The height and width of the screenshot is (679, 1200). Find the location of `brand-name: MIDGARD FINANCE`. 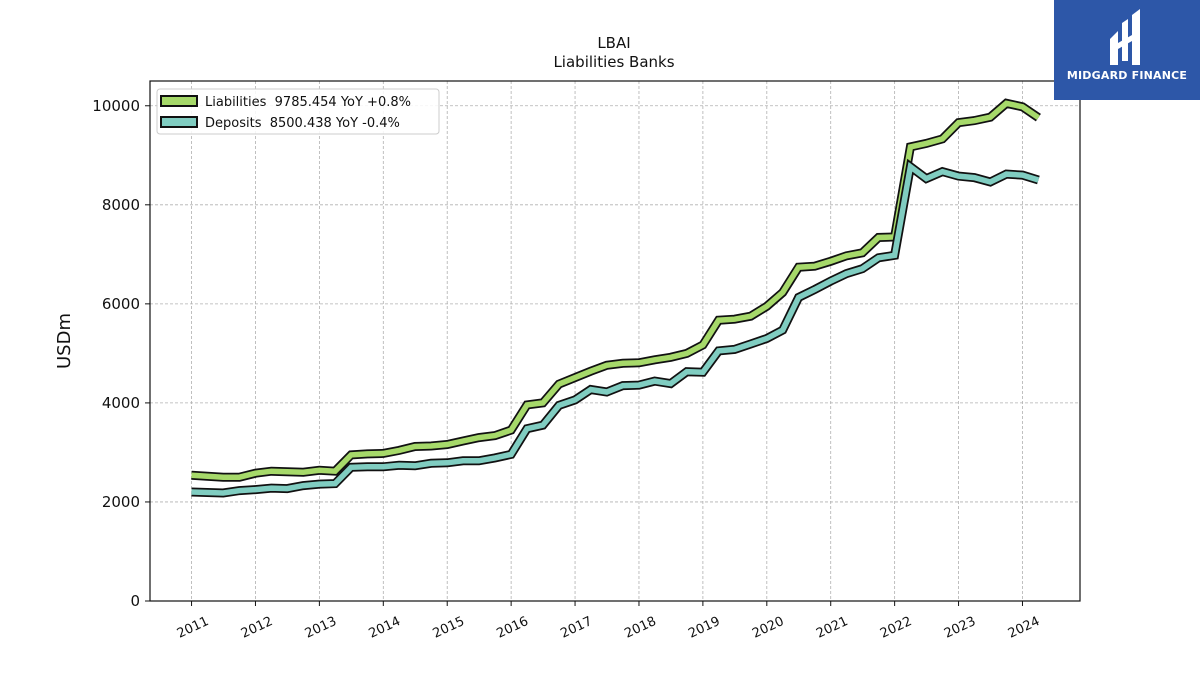

brand-name: MIDGARD FINANCE is located at coordinates (1127, 75).